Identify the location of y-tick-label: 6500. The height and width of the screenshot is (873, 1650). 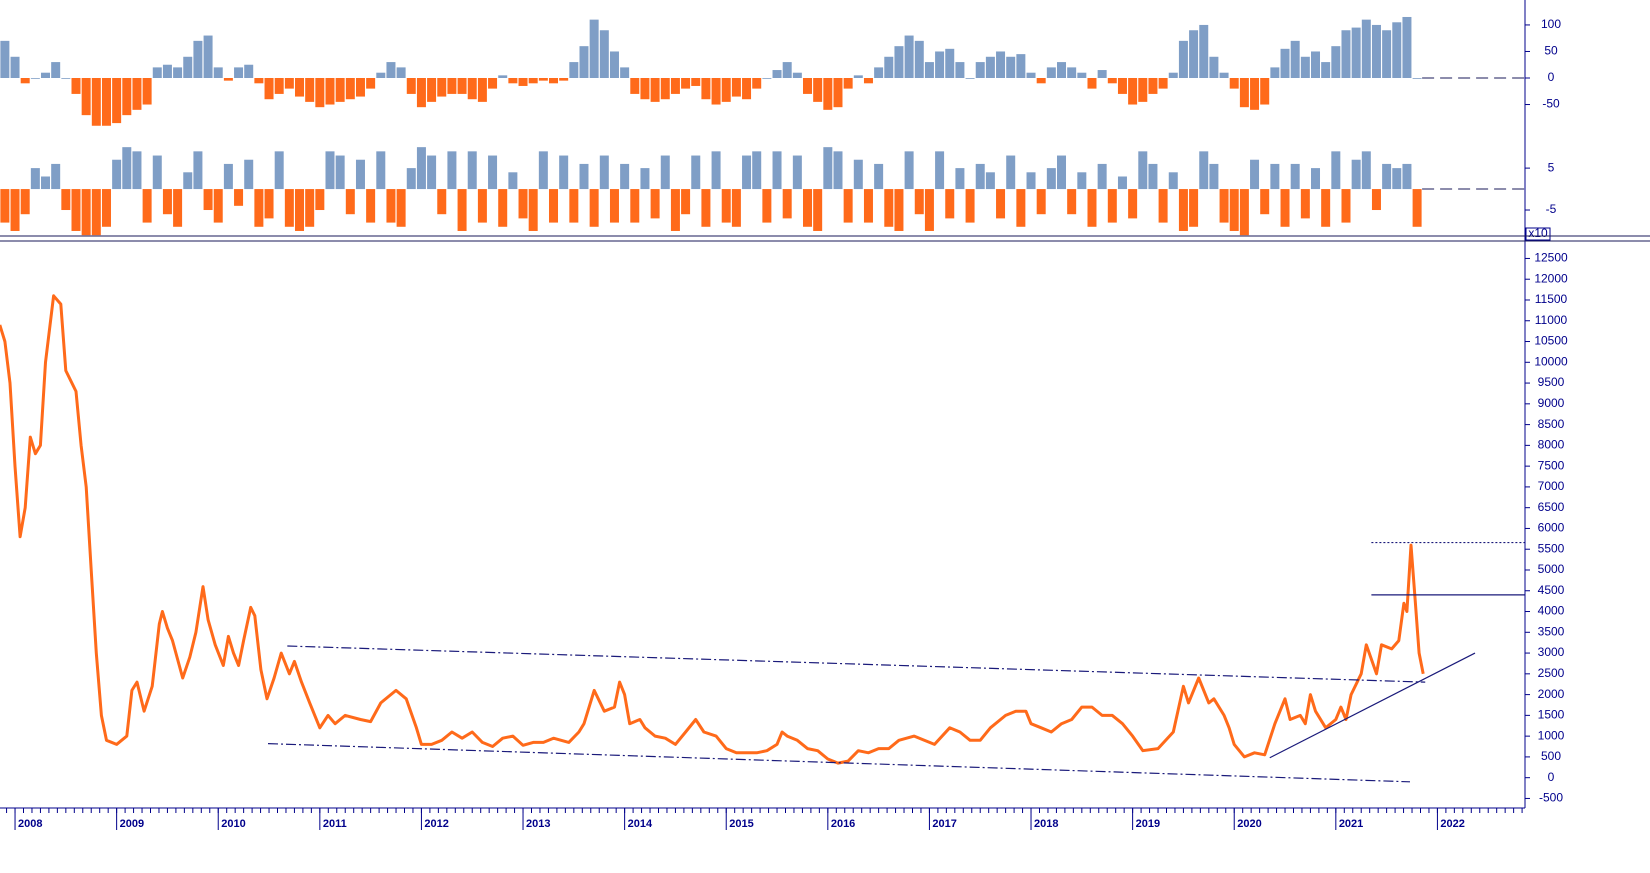
(1551, 507).